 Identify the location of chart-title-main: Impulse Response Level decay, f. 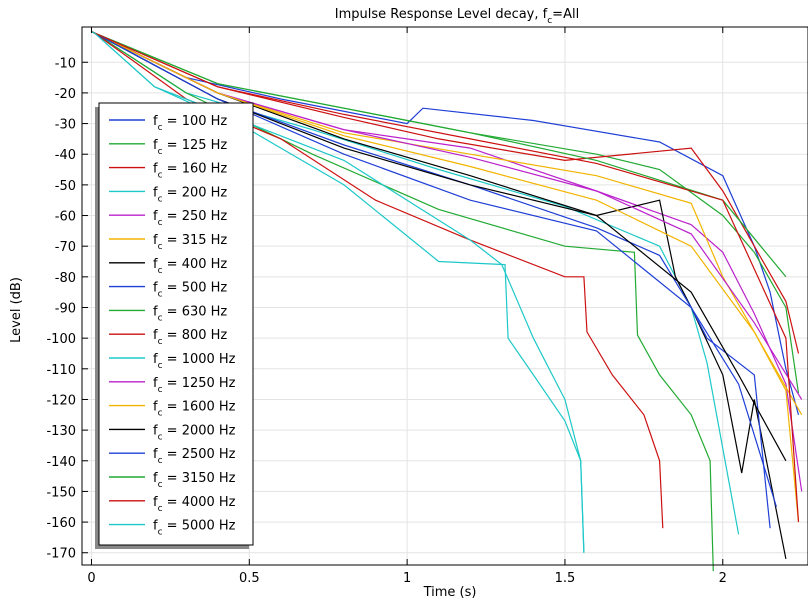
(441, 14).